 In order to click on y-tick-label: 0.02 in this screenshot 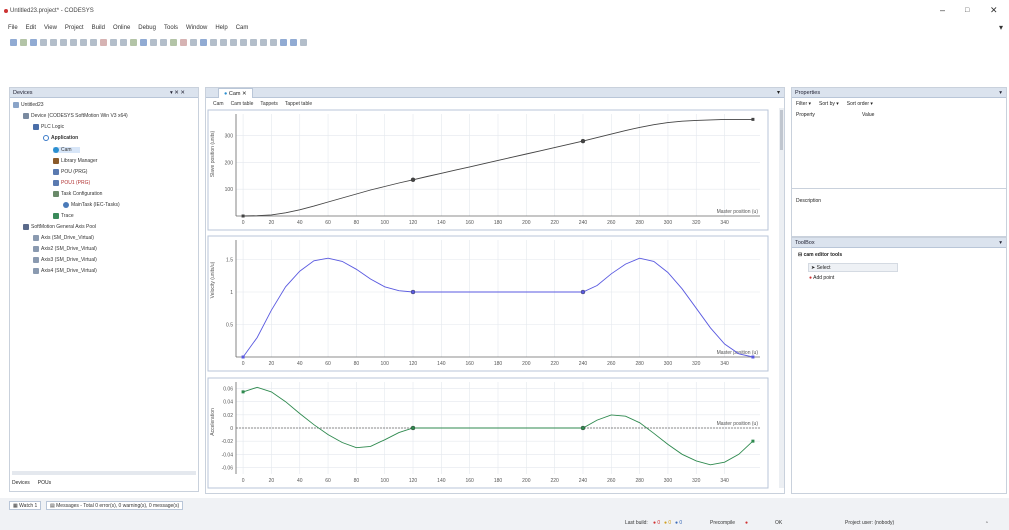, I will do `click(228, 416)`.